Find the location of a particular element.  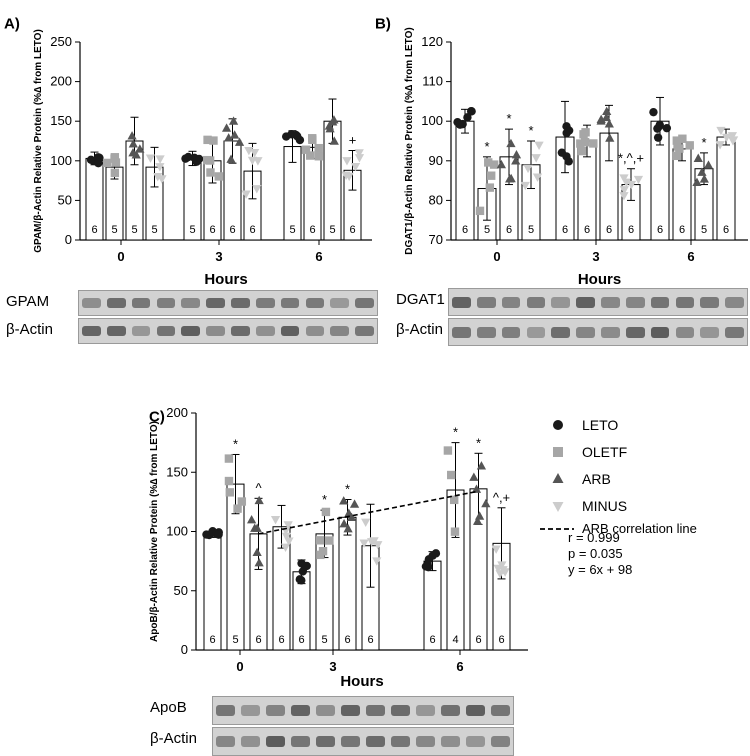

legend-marker-oletf is located at coordinates (558, 452).